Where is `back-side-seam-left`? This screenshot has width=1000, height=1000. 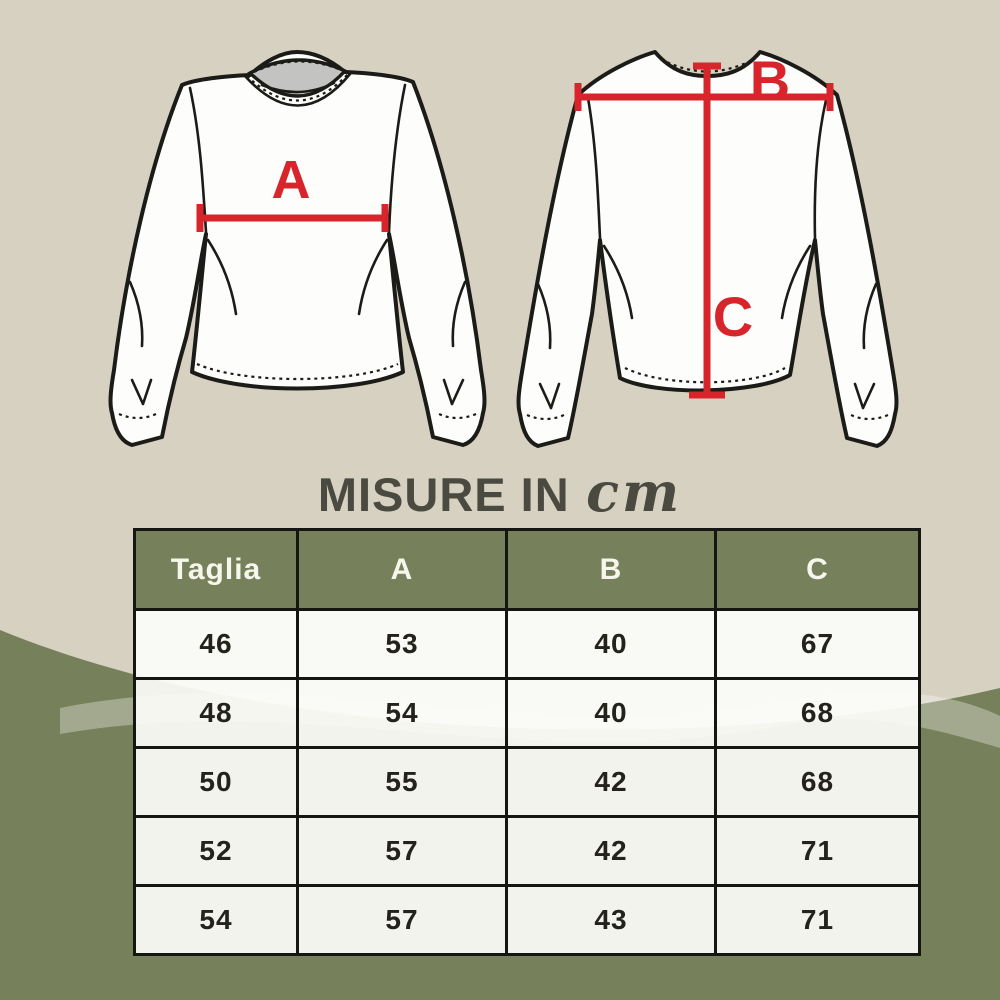 back-side-seam-left is located at coordinates (610, 309).